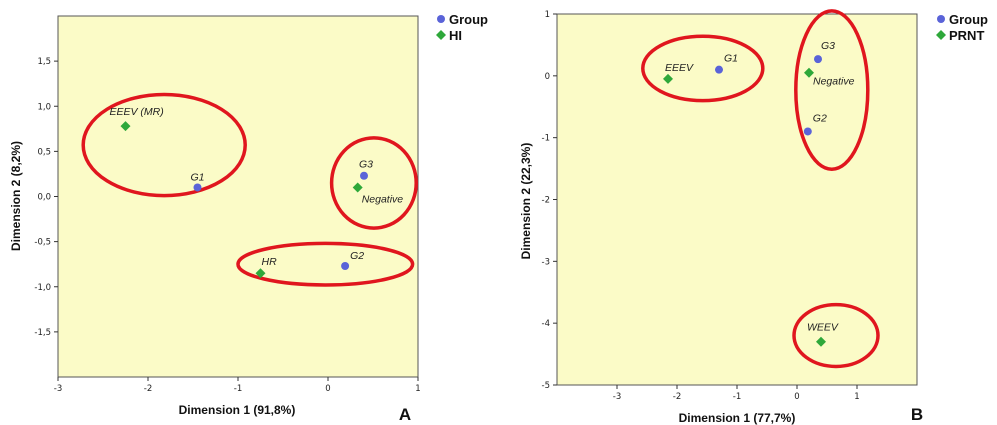 This screenshot has width=997, height=425. I want to click on y-tick-label: -1,0, so click(42, 288).